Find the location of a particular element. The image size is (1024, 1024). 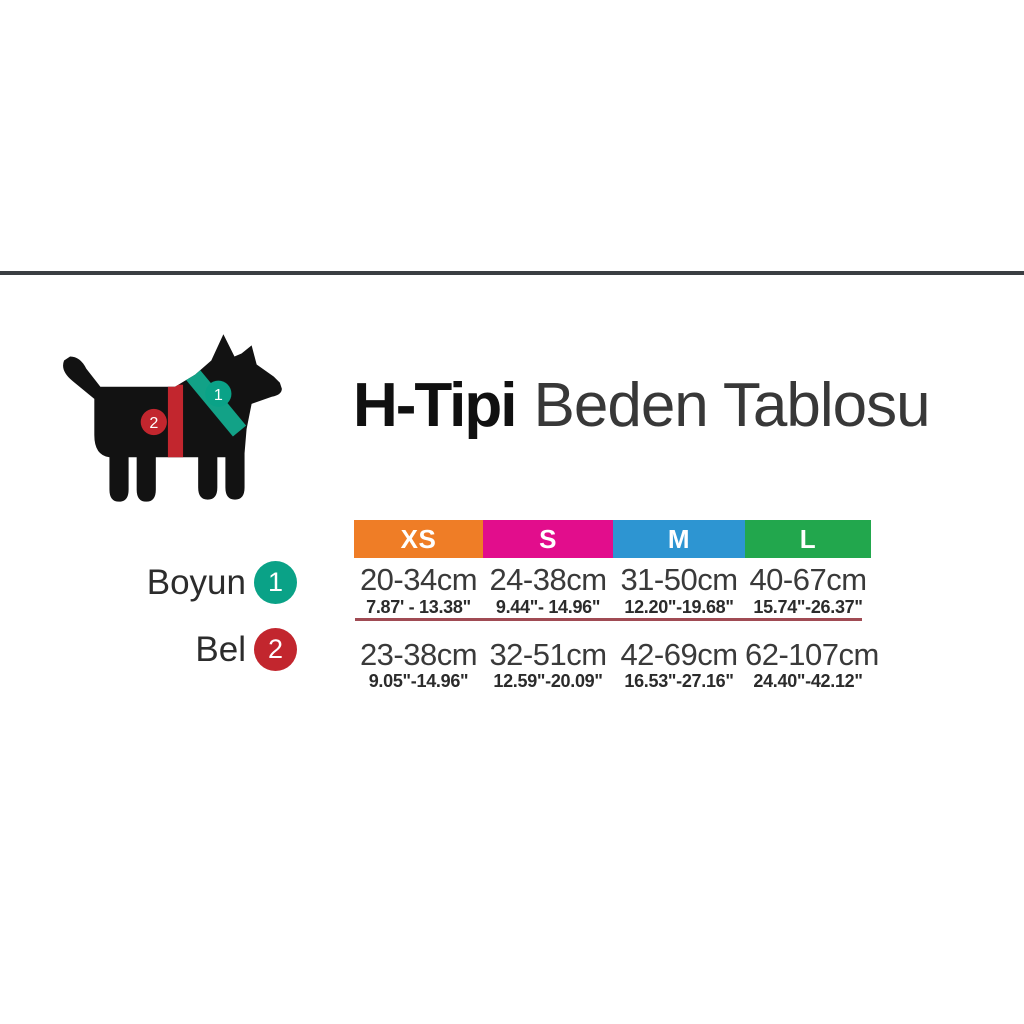

row-marker-1: 1 is located at coordinates (275, 582).